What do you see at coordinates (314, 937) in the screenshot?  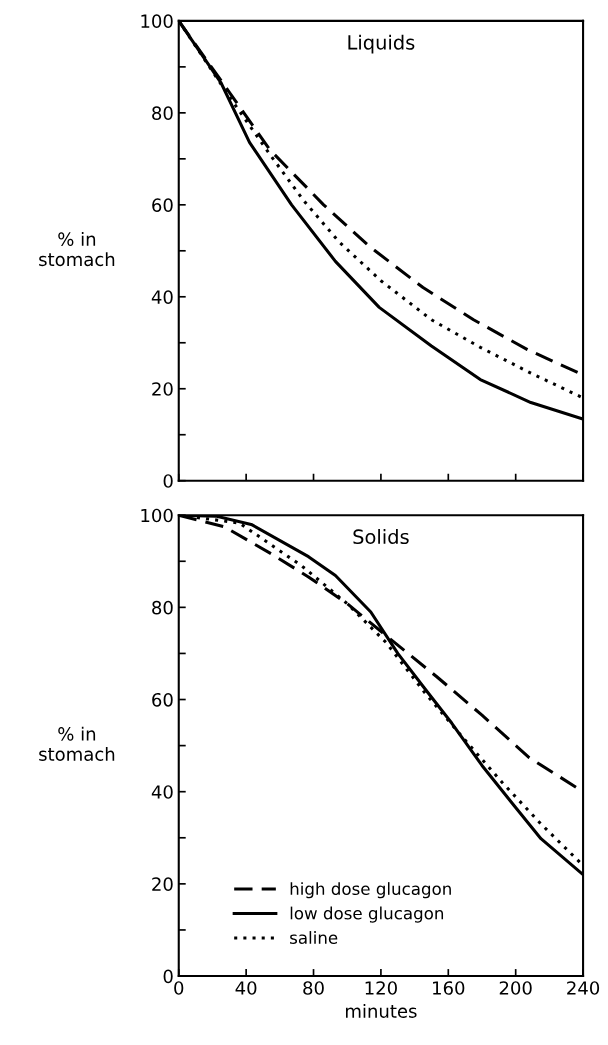 I see `legend-label: saline` at bounding box center [314, 937].